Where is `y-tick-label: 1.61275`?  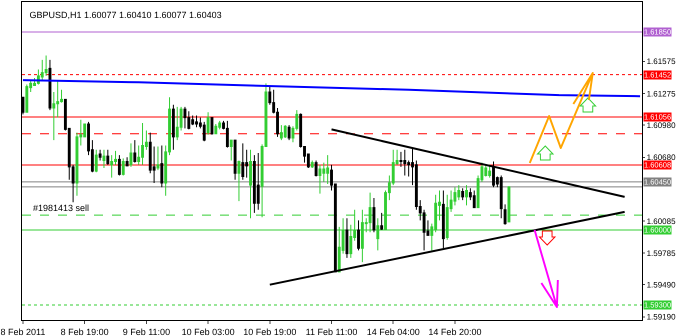 y-tick-label: 1.61275 is located at coordinates (661, 93).